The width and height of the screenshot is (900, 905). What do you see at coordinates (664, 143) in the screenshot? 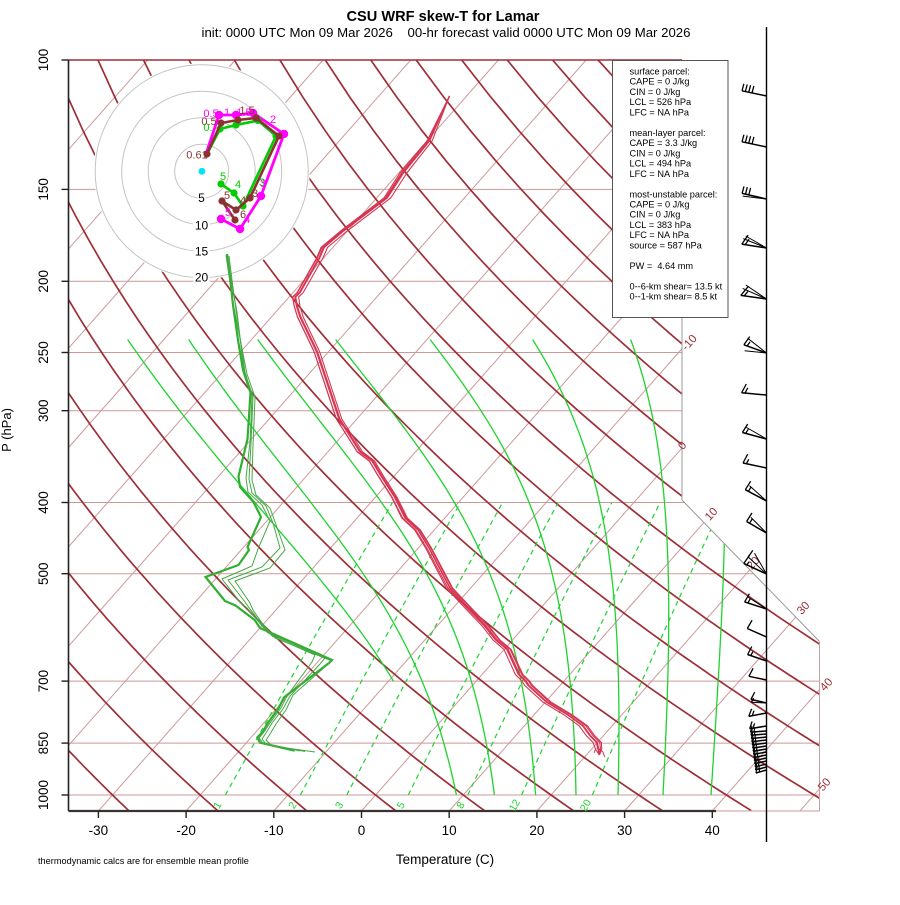
I see `svg-text: CAPE = 3.3 J/kg` at bounding box center [664, 143].